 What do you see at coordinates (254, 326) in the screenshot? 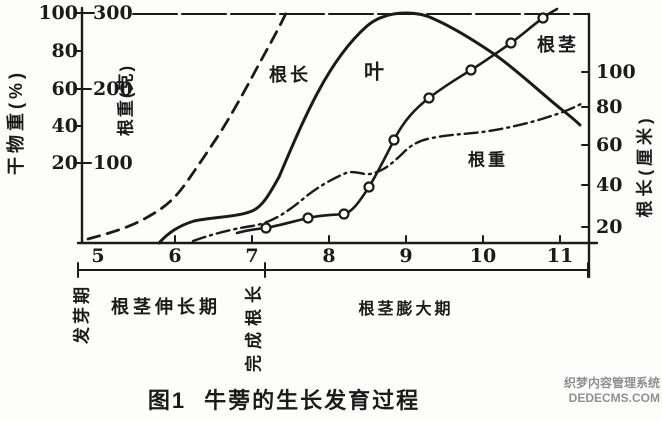
I see `phase-label-root-complete: 完成根长` at bounding box center [254, 326].